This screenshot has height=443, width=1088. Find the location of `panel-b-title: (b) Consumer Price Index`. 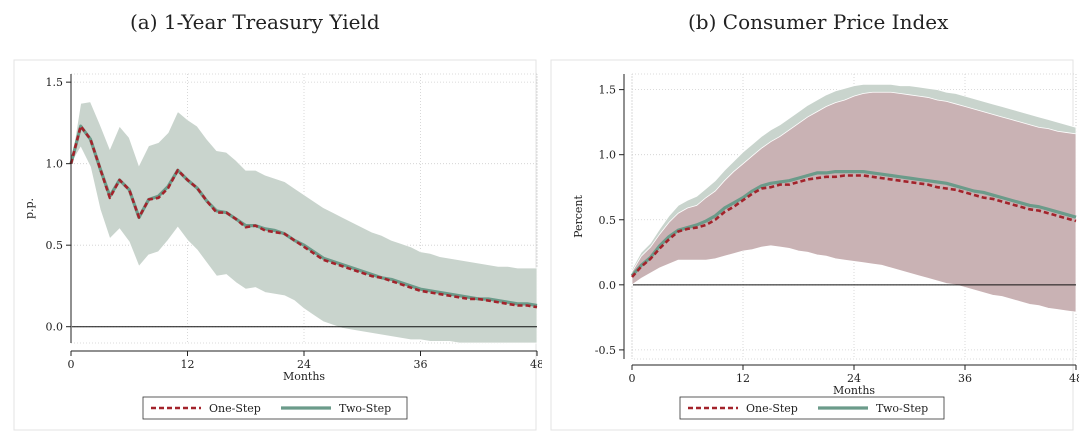

panel-b-title: (b) Consumer Price Index is located at coordinates (818, 22).